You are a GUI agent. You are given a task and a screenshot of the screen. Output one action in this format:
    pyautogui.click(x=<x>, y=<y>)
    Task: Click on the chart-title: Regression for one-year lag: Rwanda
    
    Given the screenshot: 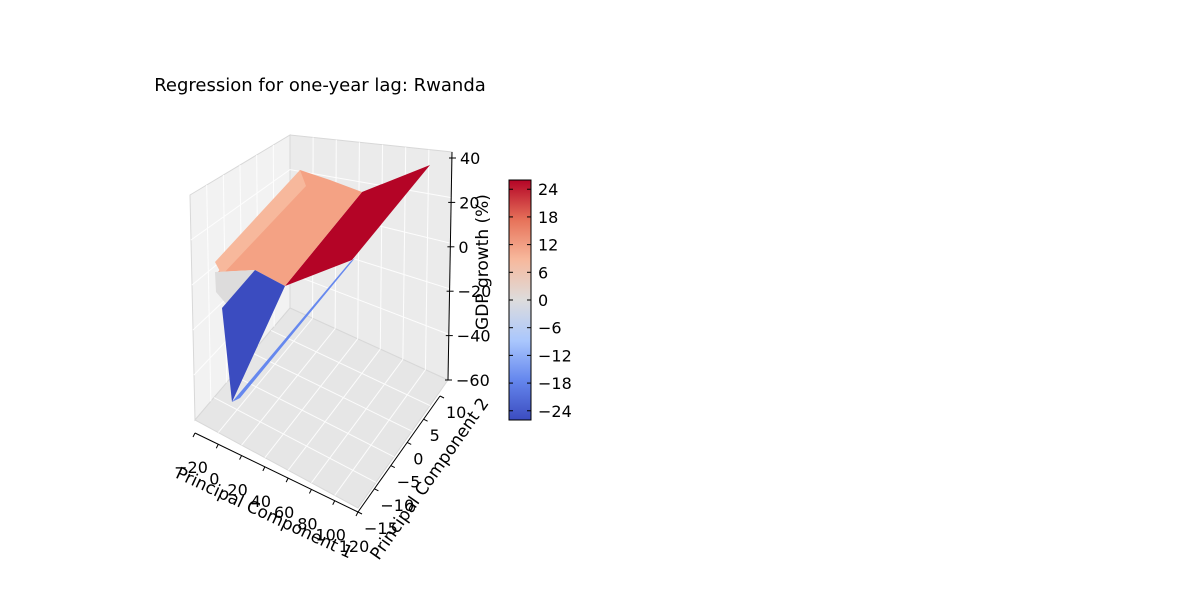 What is the action you would take?
    pyautogui.click(x=320, y=85)
    